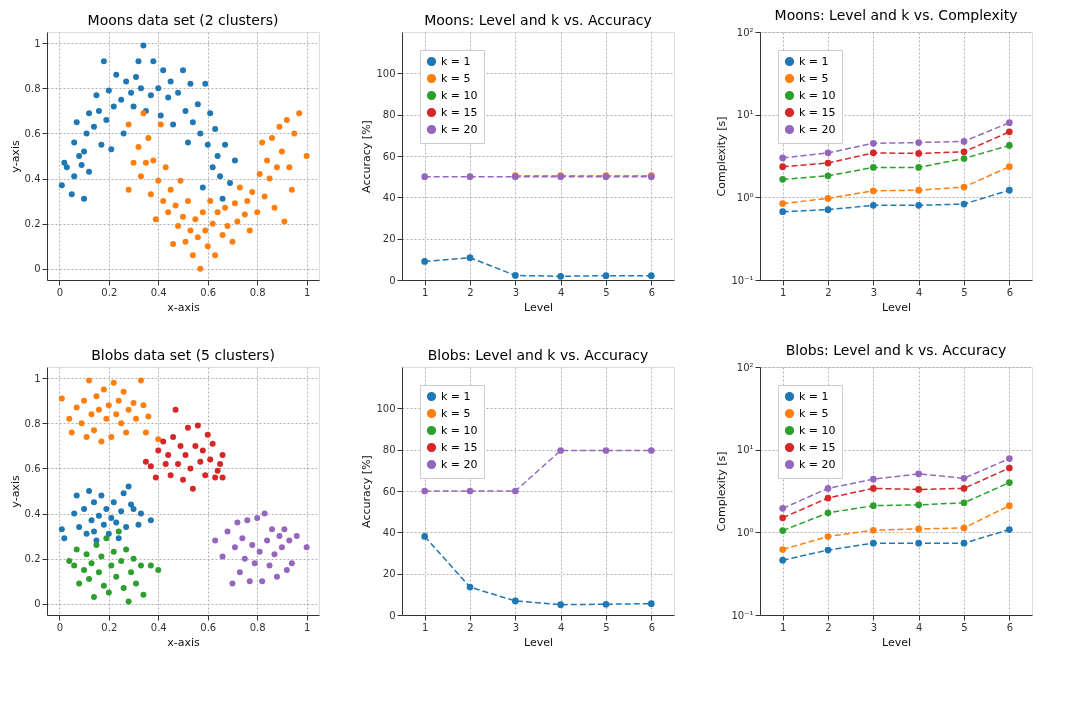 The image size is (1086, 702). Describe the element at coordinates (896, 15) in the screenshot. I see `chart-title: Moons: Level and k vs. Complexity` at that location.